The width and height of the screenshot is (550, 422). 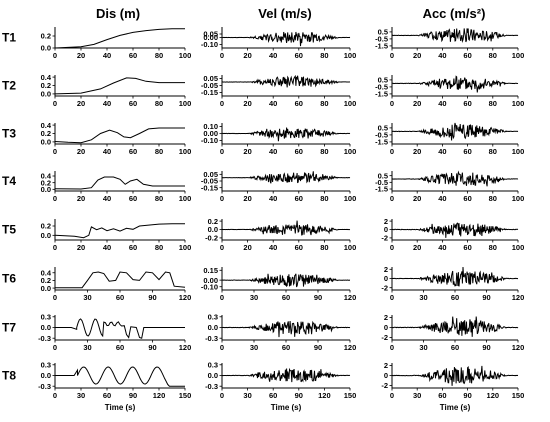 What do you see at coordinates (213, 316) in the screenshot?
I see `y-tick-label: 0.3` at bounding box center [213, 316].